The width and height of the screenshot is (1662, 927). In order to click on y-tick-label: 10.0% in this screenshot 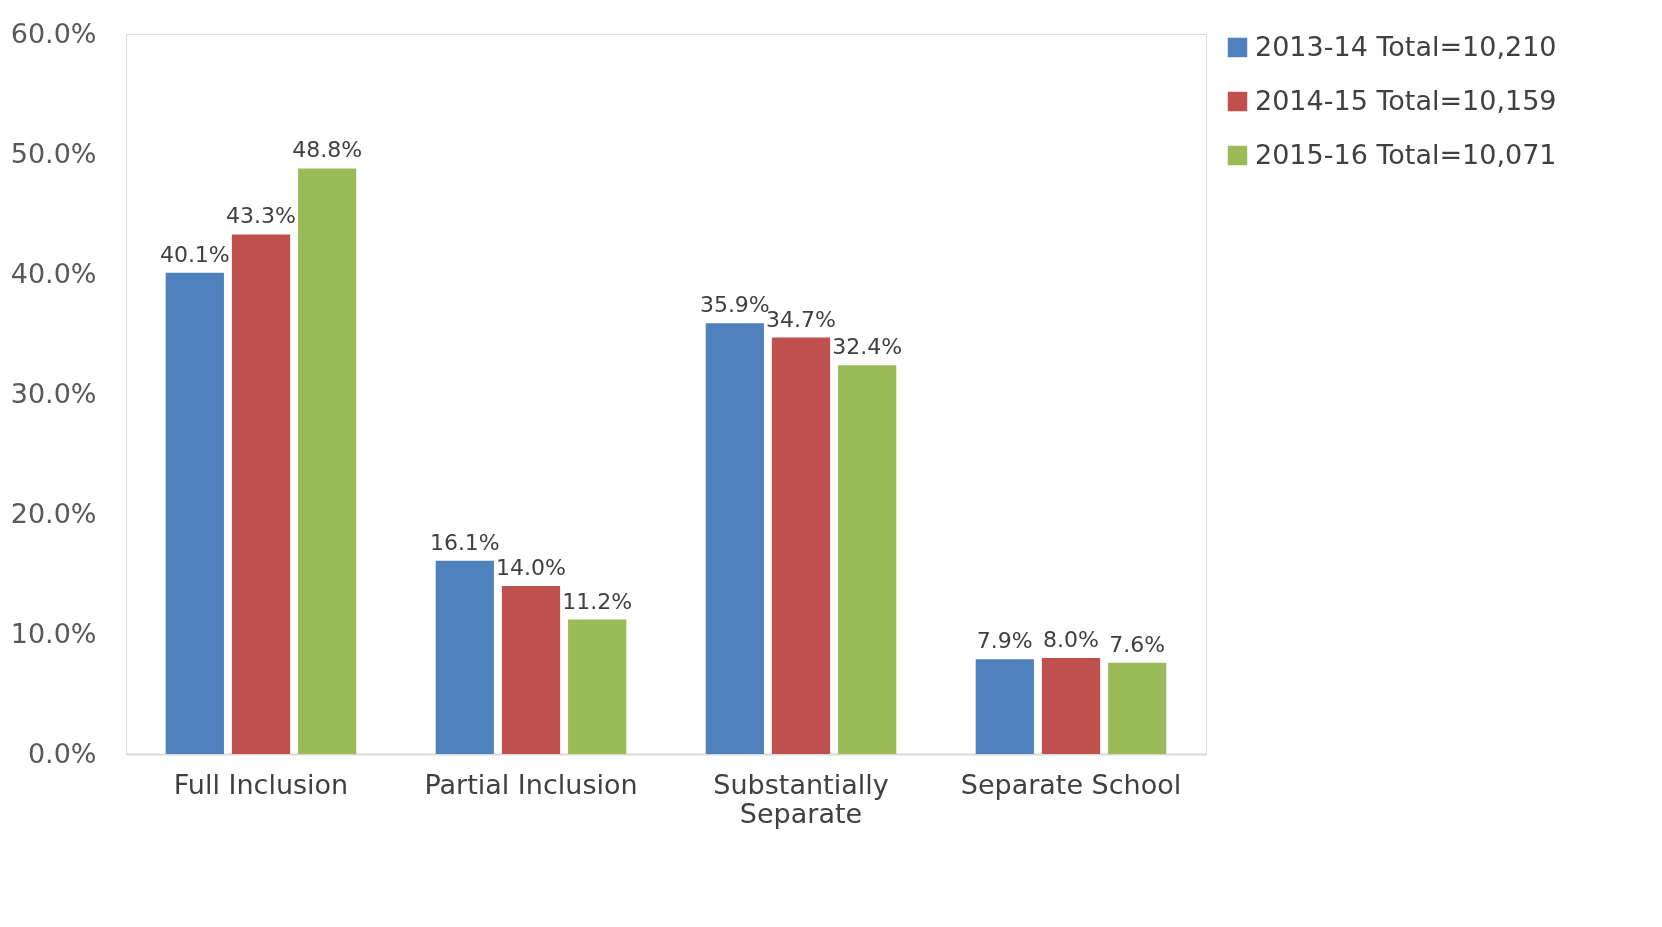, I will do `click(53, 633)`.